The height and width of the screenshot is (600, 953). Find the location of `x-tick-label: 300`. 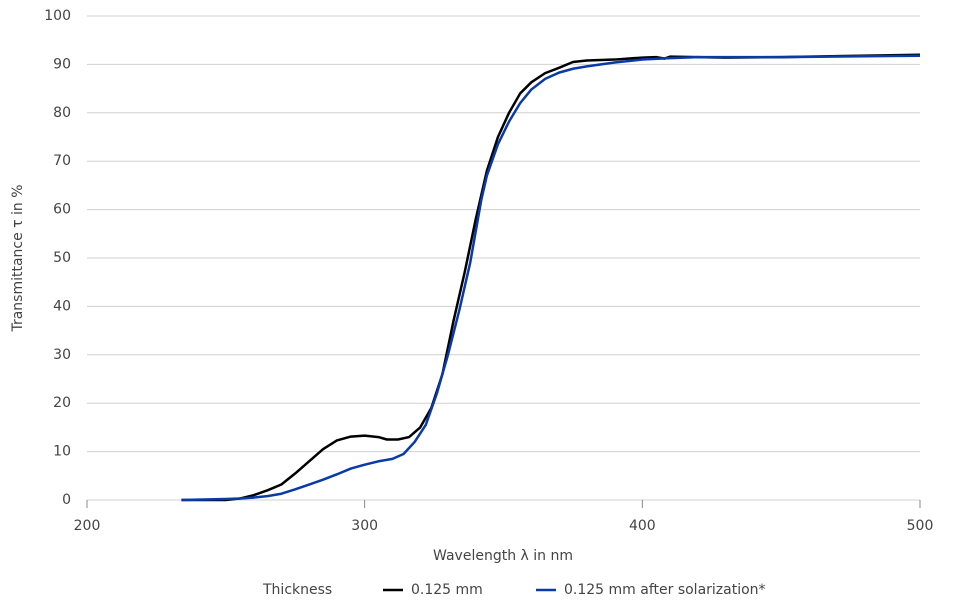

x-tick-label: 300 is located at coordinates (364, 526).